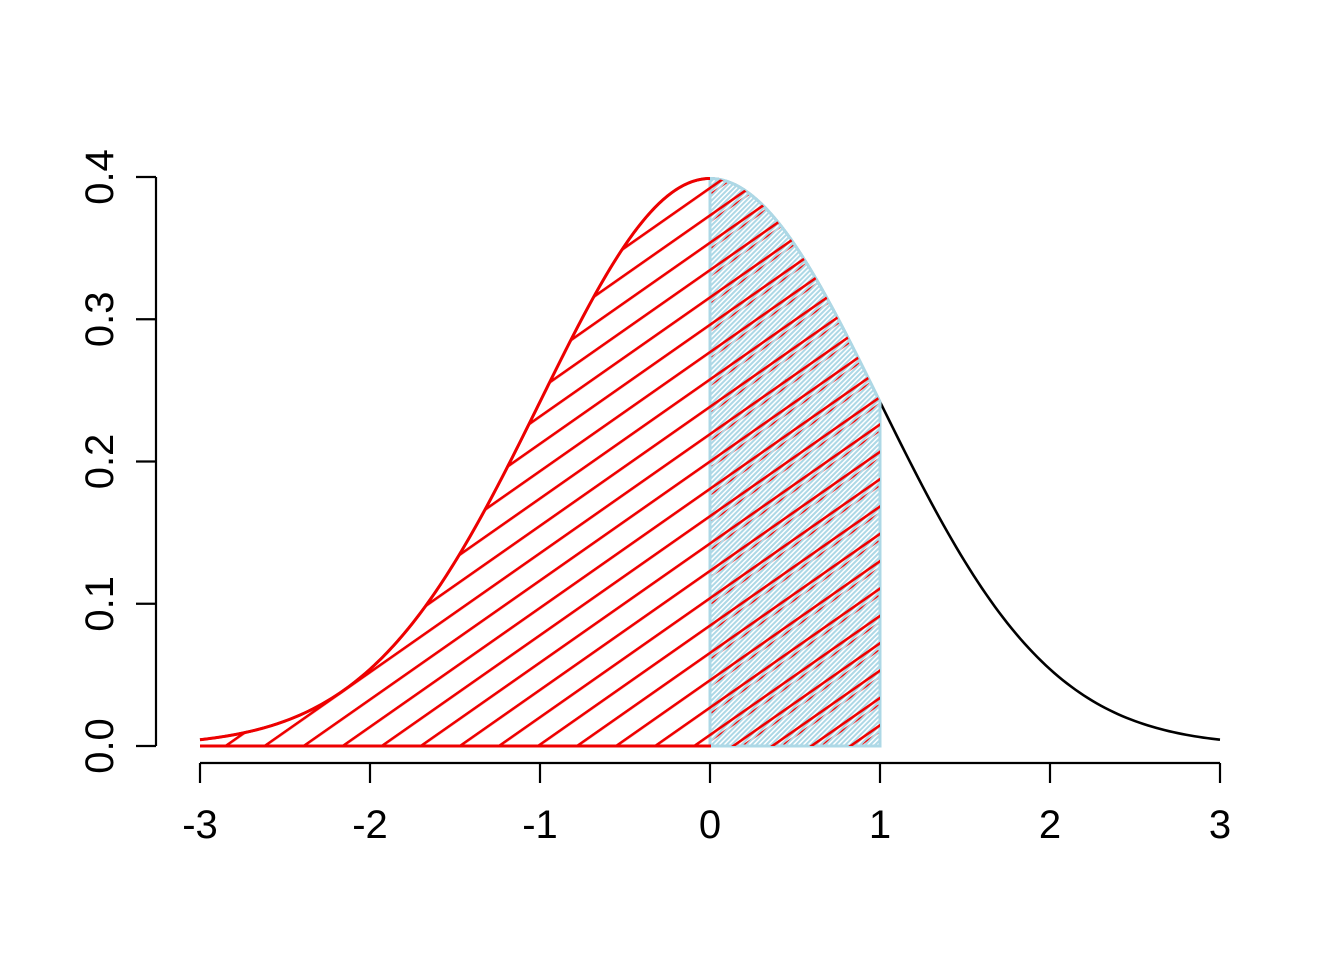 The height and width of the screenshot is (960, 1344). Describe the element at coordinates (100, 604) in the screenshot. I see `y-axis-tick-label: 0.1` at that location.